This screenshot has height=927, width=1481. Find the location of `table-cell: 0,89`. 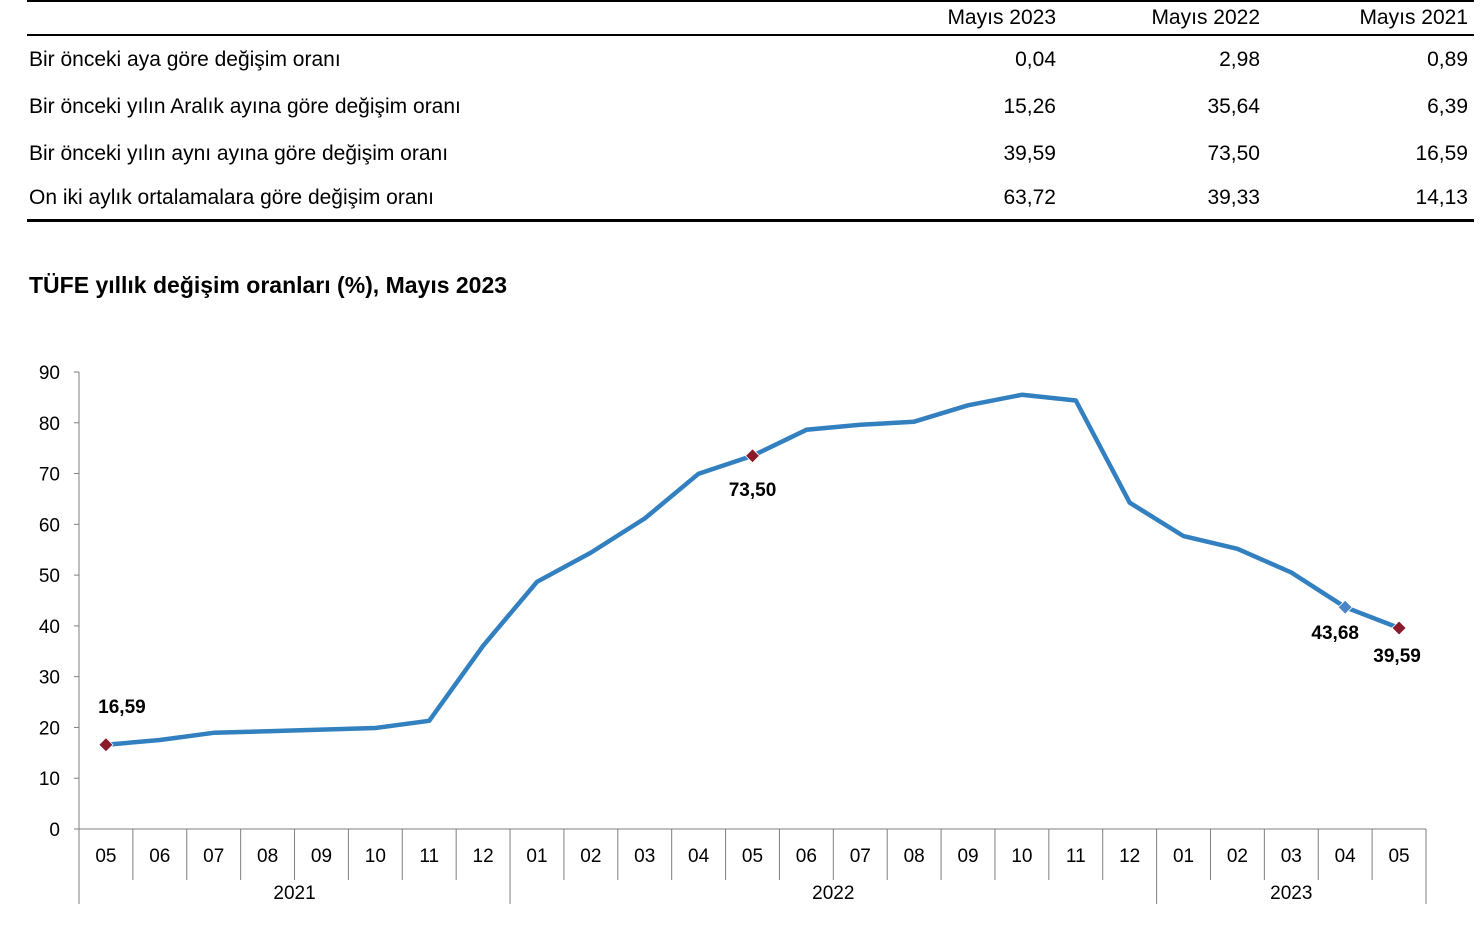

table-cell: 0,89 is located at coordinates (1447, 59).